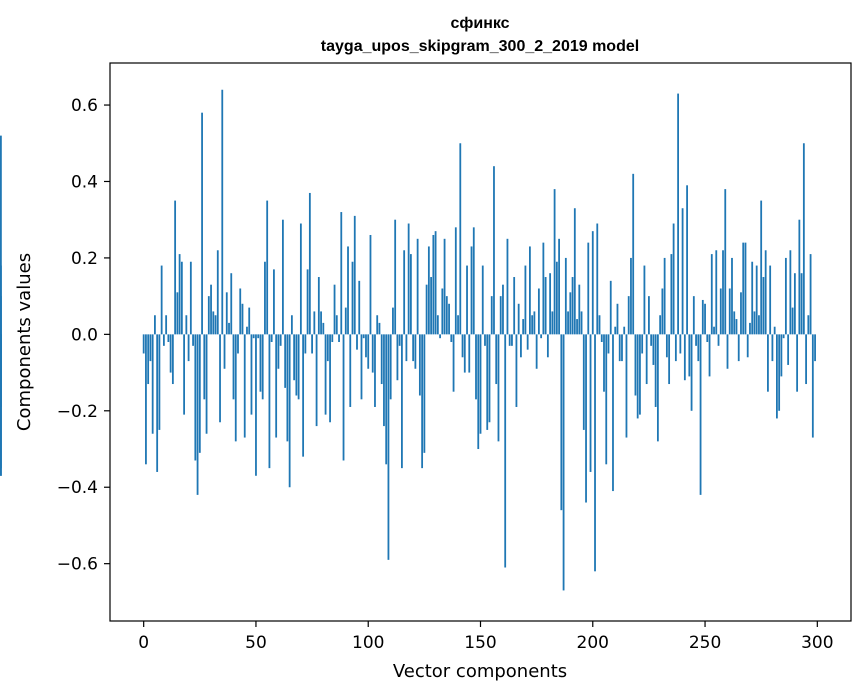  What do you see at coordinates (24, 342) in the screenshot?
I see `y-axis-label: Components values` at bounding box center [24, 342].